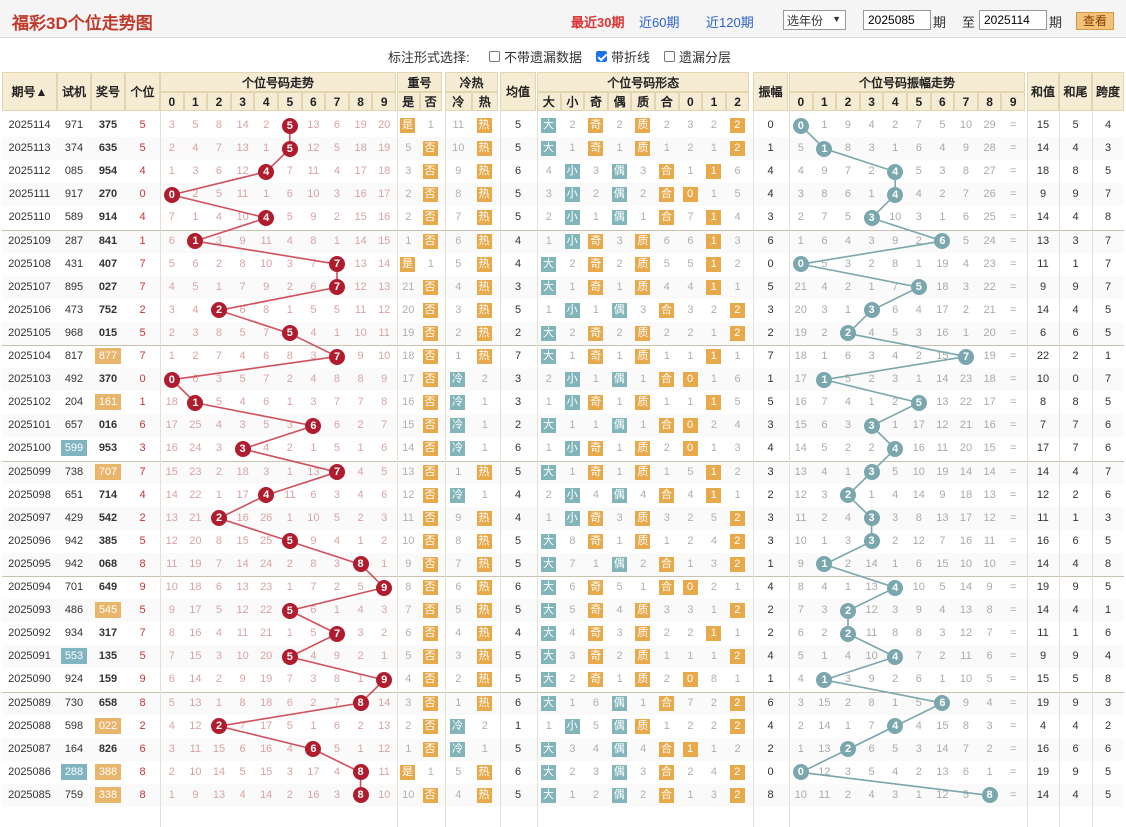  I want to click on amp-miss-cell: 3, so click(871, 240).